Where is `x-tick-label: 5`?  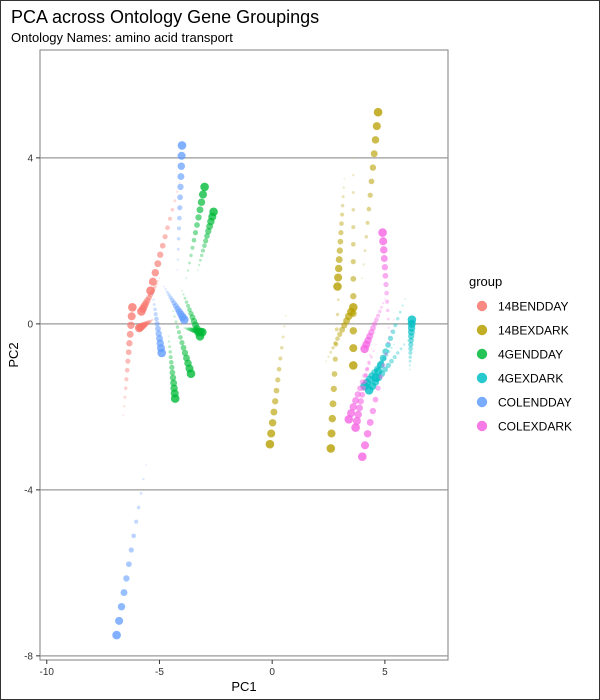 x-tick-label: 5 is located at coordinates (385, 672).